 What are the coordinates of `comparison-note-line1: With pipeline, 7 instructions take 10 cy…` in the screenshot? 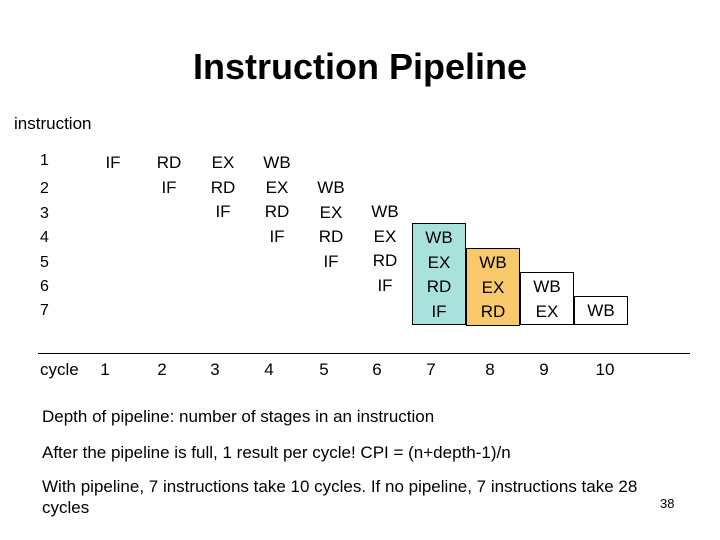 It's located at (340, 486).